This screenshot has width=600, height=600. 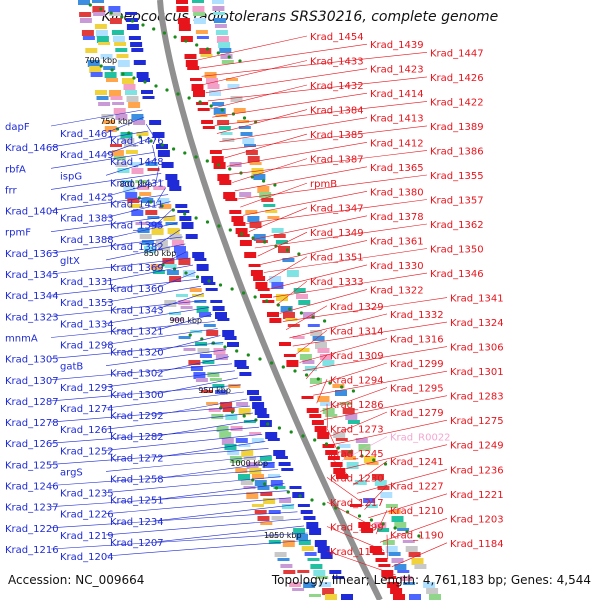 What do you see at coordinates (357, 307) in the screenshot?
I see `right-gene-label: Krad_1329` at bounding box center [357, 307].